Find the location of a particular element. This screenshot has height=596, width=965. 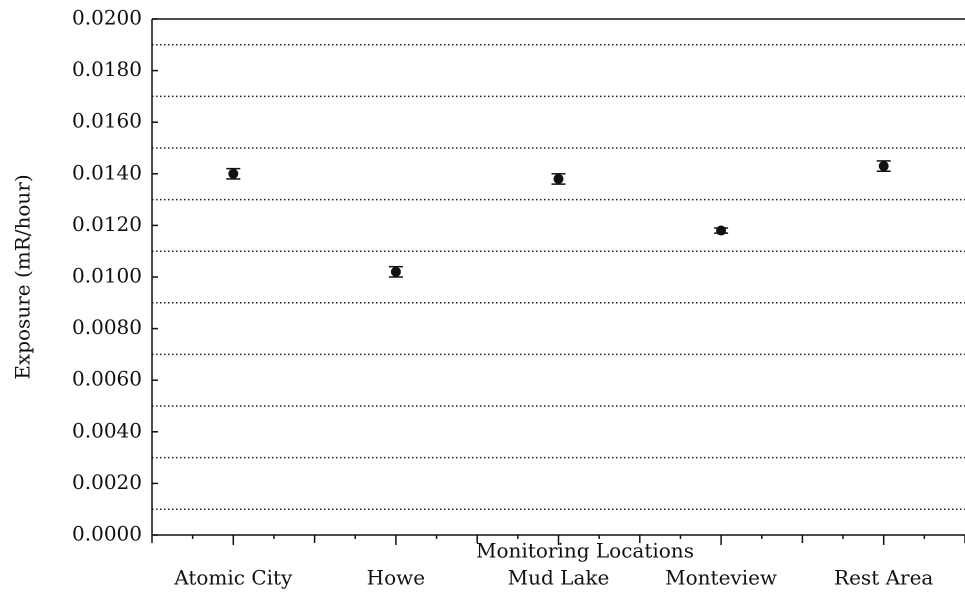

x-tick-label: Atomic City is located at coordinates (233, 578).